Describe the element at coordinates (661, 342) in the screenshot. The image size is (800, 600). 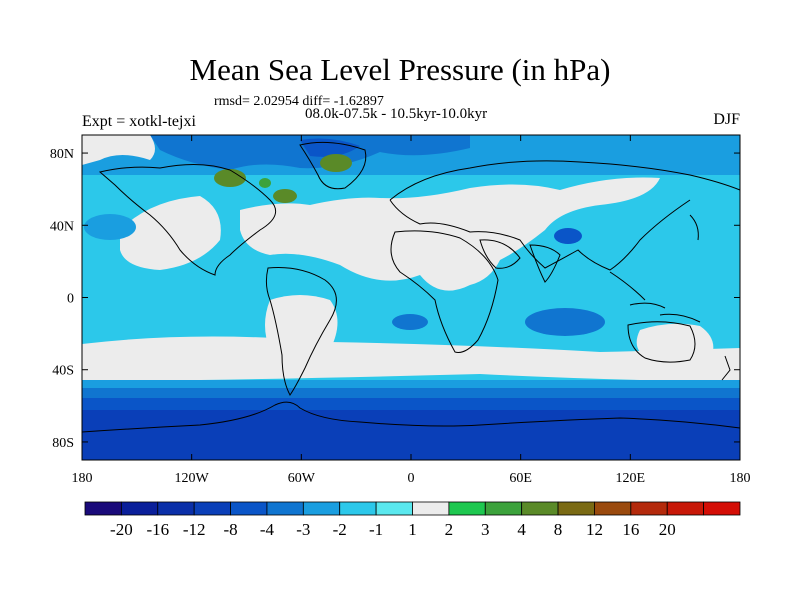
I see `coast-australia` at that location.